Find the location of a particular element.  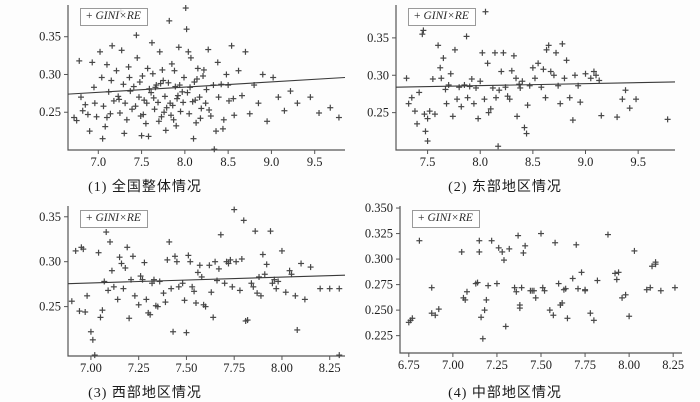

x-tick-label: 7.0 is located at coordinates (98, 162).